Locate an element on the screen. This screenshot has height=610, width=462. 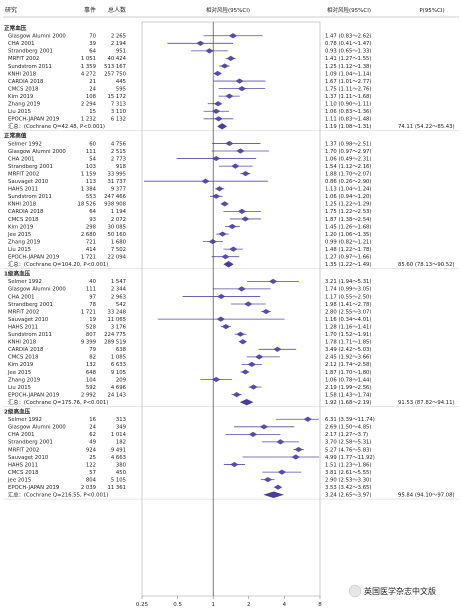
study-name: CHA 2001 is located at coordinates (21, 297).